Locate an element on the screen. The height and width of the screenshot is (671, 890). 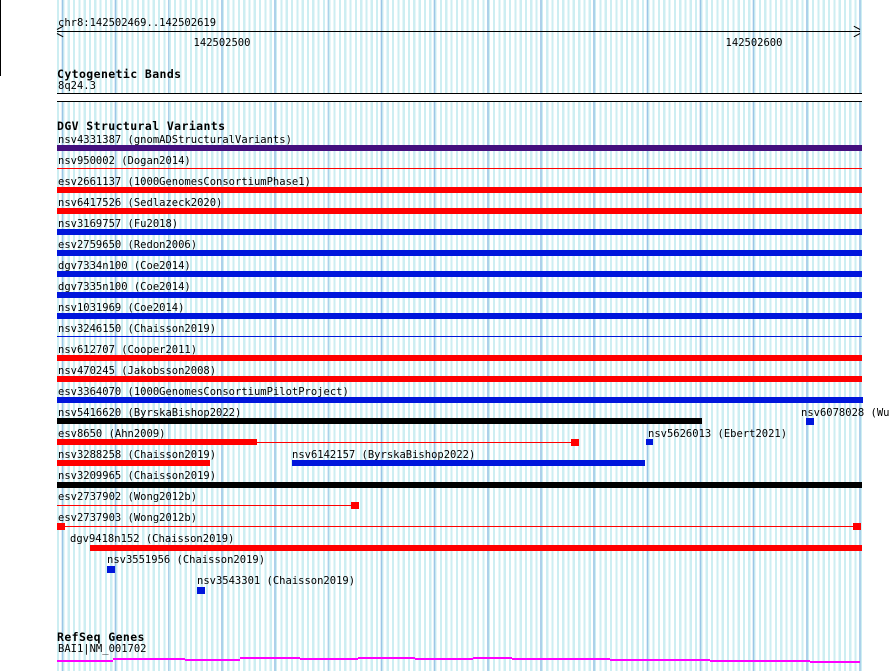
variant-label: esv2759650 (Redon2006) is located at coordinates (128, 245).